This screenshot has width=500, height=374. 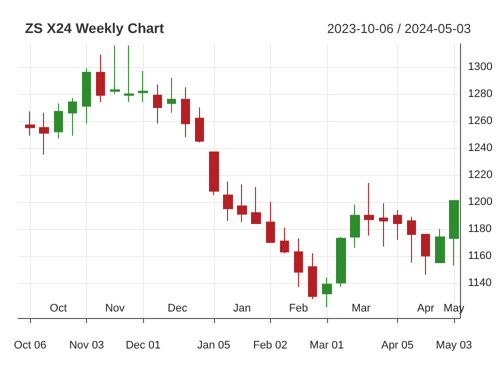 What do you see at coordinates (480, 228) in the screenshot?
I see `y-tick-label: 1180` at bounding box center [480, 228].